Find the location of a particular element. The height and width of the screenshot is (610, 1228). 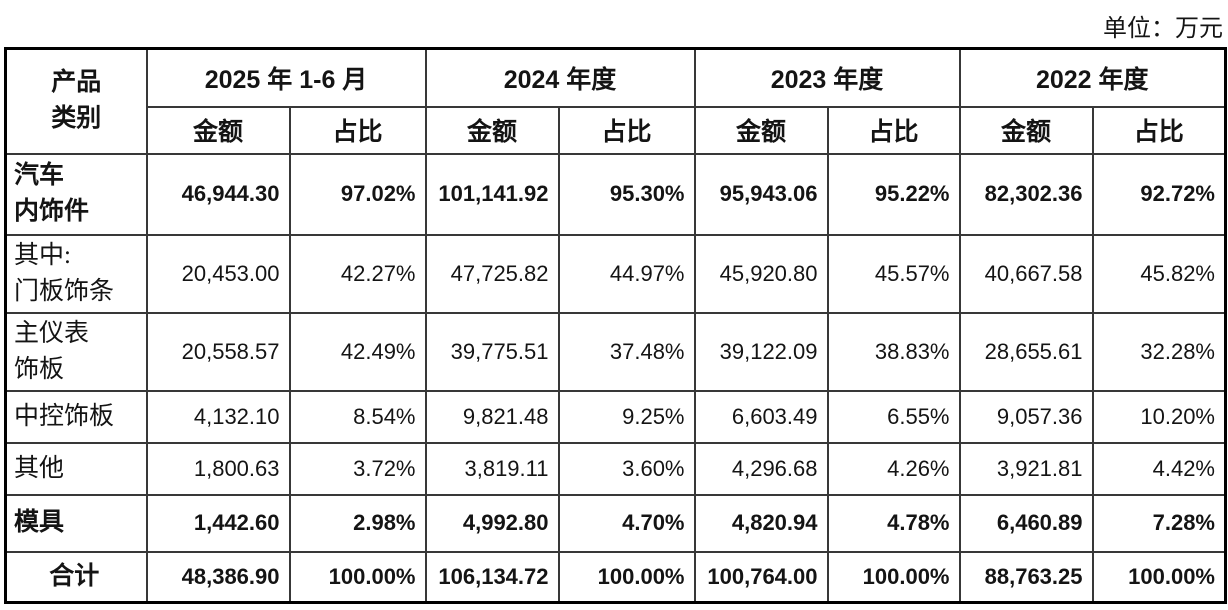

share-cell: 3.72% is located at coordinates (357, 468).